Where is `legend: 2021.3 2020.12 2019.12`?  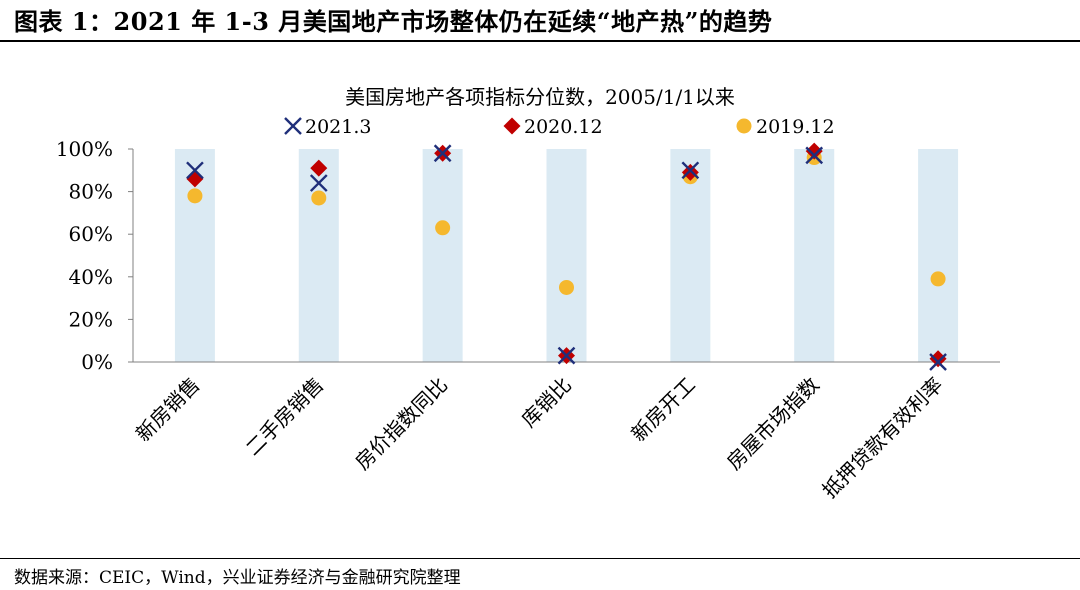 legend: 2021.3 2020.12 2019.12 is located at coordinates (559, 127).